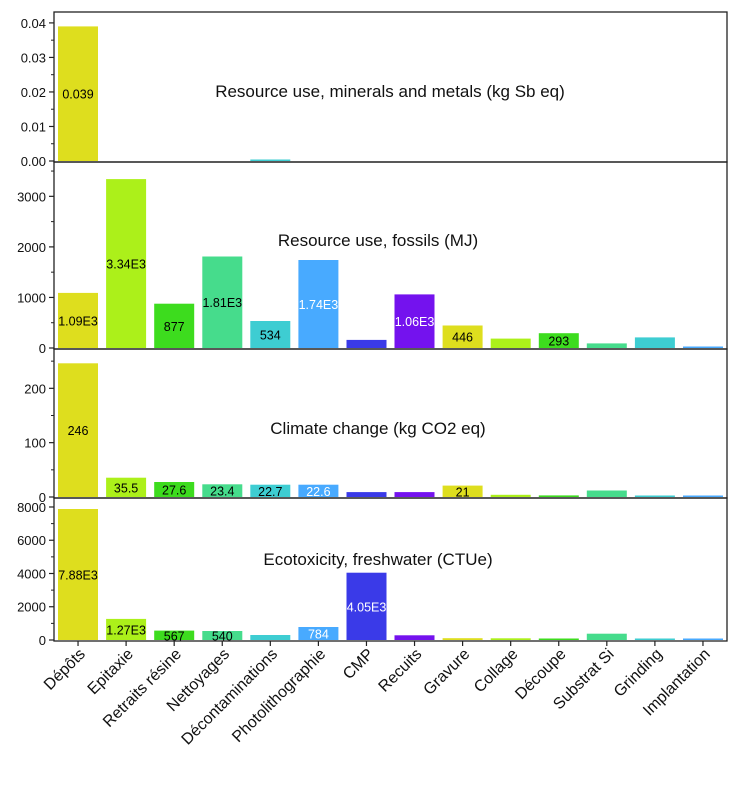  I want to click on category-label-8: Recuits, so click(401, 671).